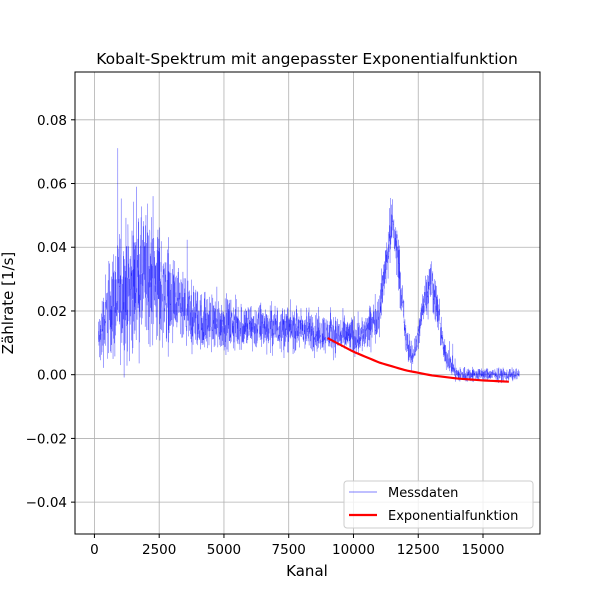  What do you see at coordinates (52, 121) in the screenshot?
I see `y-tick-label: 0.08` at bounding box center [52, 121].